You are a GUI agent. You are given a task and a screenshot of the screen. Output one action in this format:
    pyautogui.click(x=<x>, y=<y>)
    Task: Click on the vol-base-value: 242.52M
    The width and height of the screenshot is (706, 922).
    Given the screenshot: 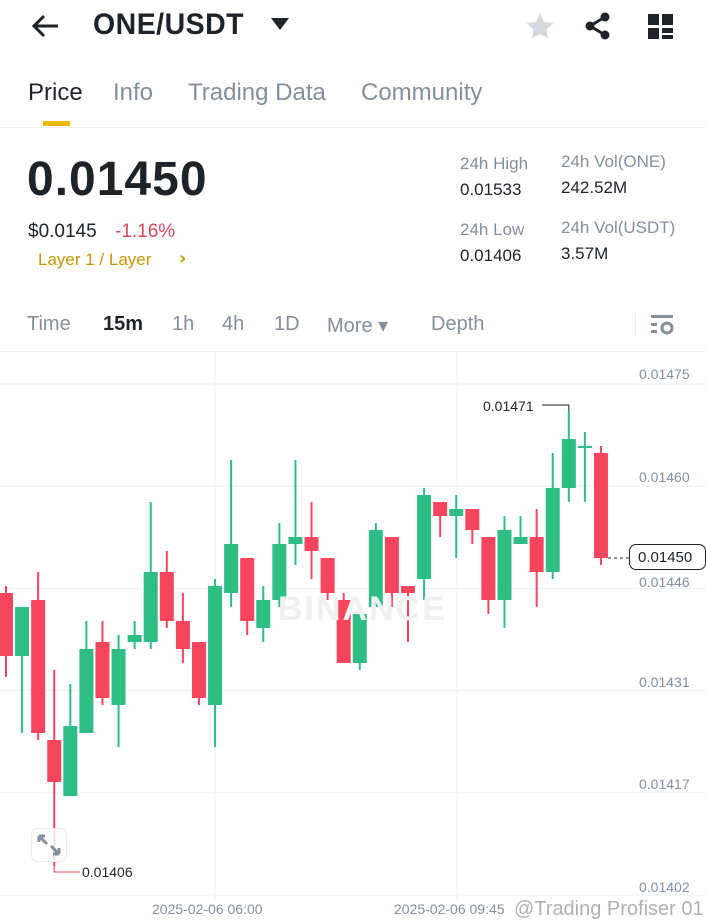 What is the action you would take?
    pyautogui.click(x=594, y=187)
    